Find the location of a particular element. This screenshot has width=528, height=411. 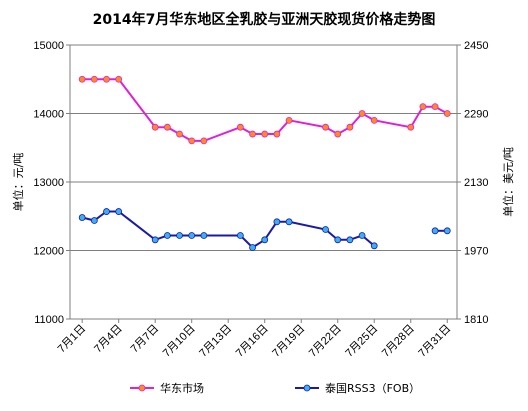

x-tick-label: 7月31日 is located at coordinates (434, 341).